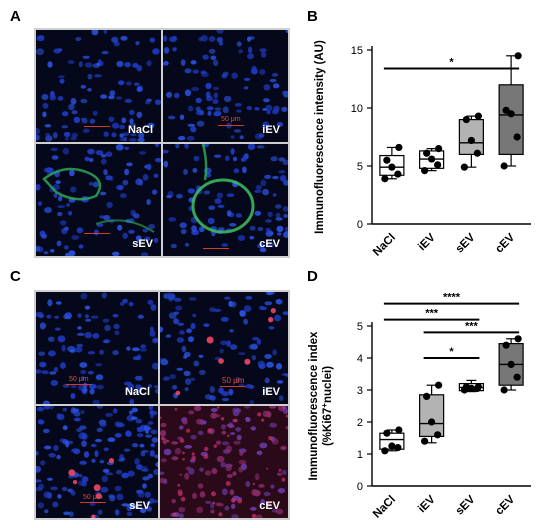 The width and height of the screenshot is (550, 528). I want to click on y-tick-label: 5, so click(360, 167).